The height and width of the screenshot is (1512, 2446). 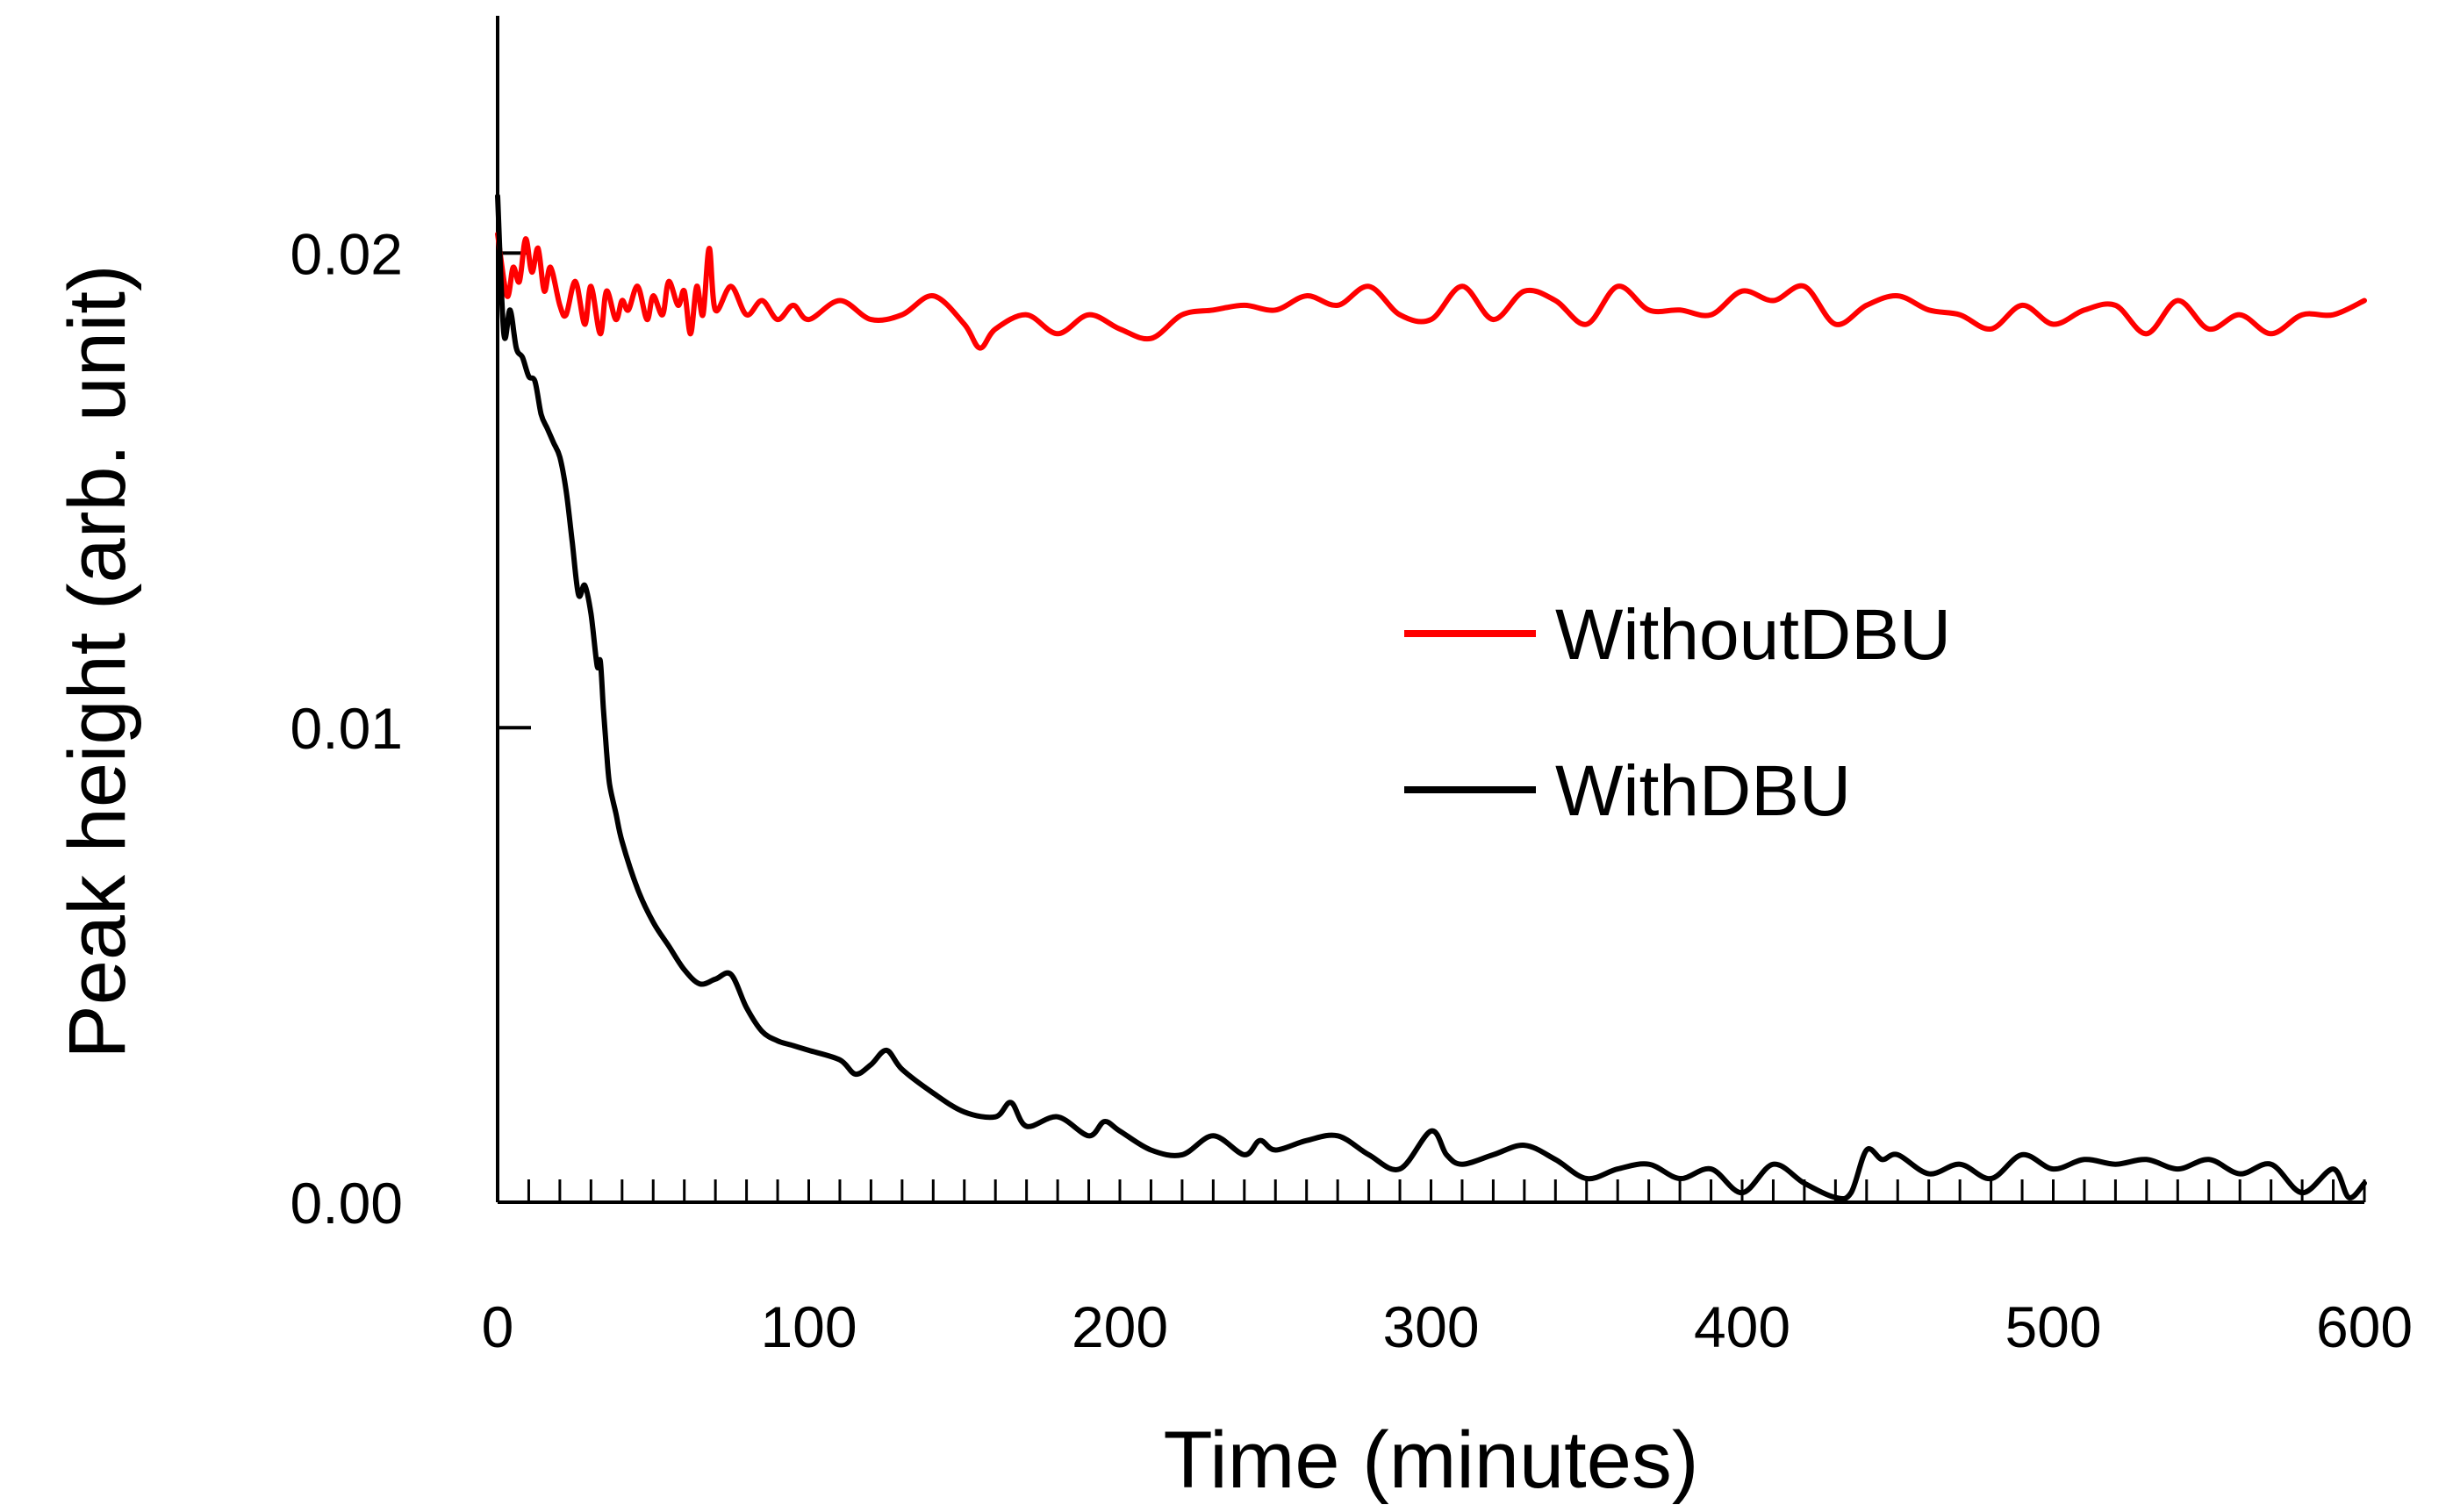 I want to click on legend-label-withoutdbu: WithoutDBU, so click(x=1753, y=635).